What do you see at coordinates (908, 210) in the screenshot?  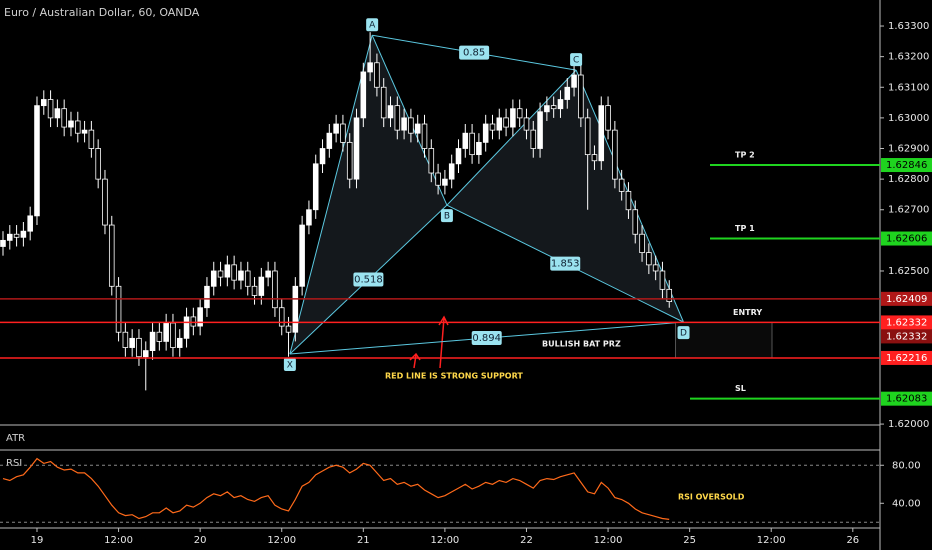 I see `y-tick-label: 1.62700` at bounding box center [908, 210].